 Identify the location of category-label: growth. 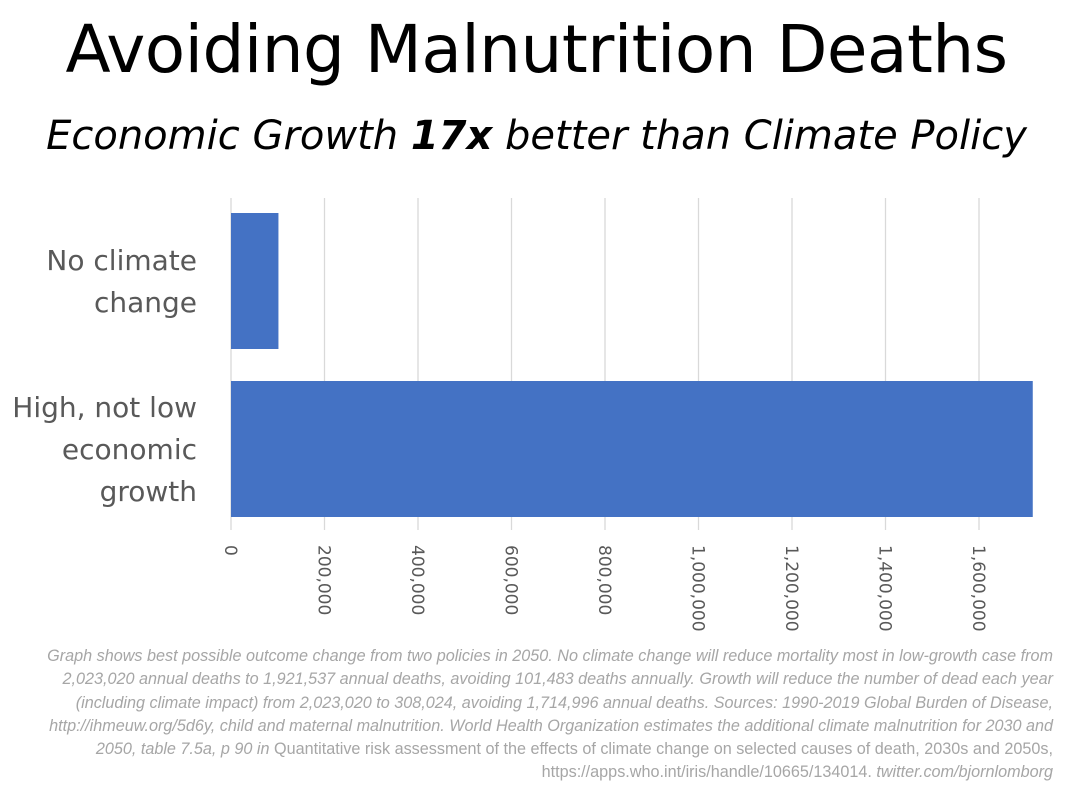
(148, 491).